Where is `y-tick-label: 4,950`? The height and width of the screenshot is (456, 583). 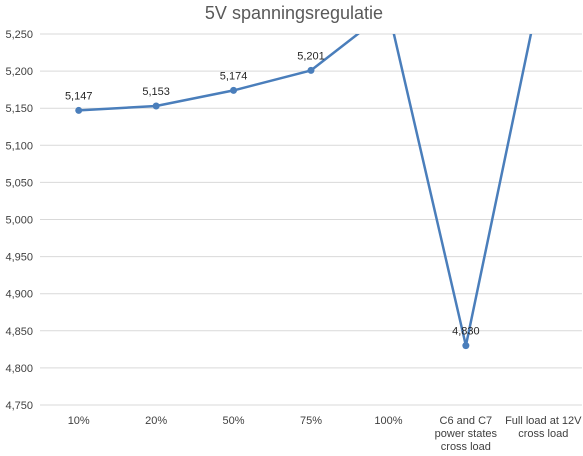 y-tick-label: 4,950 is located at coordinates (19, 258).